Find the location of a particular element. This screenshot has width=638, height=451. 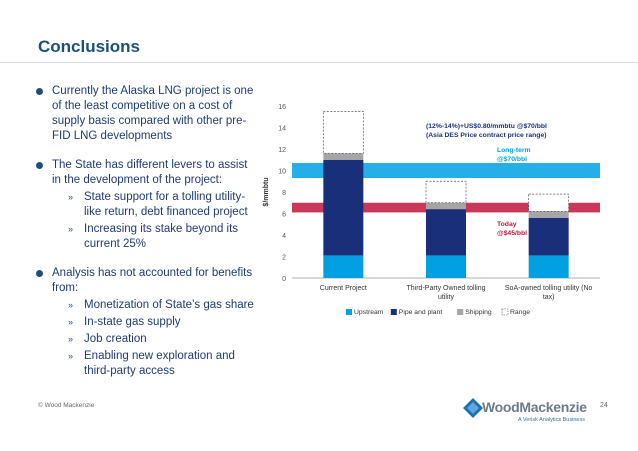

y-tick-label: 6 is located at coordinates (284, 215).